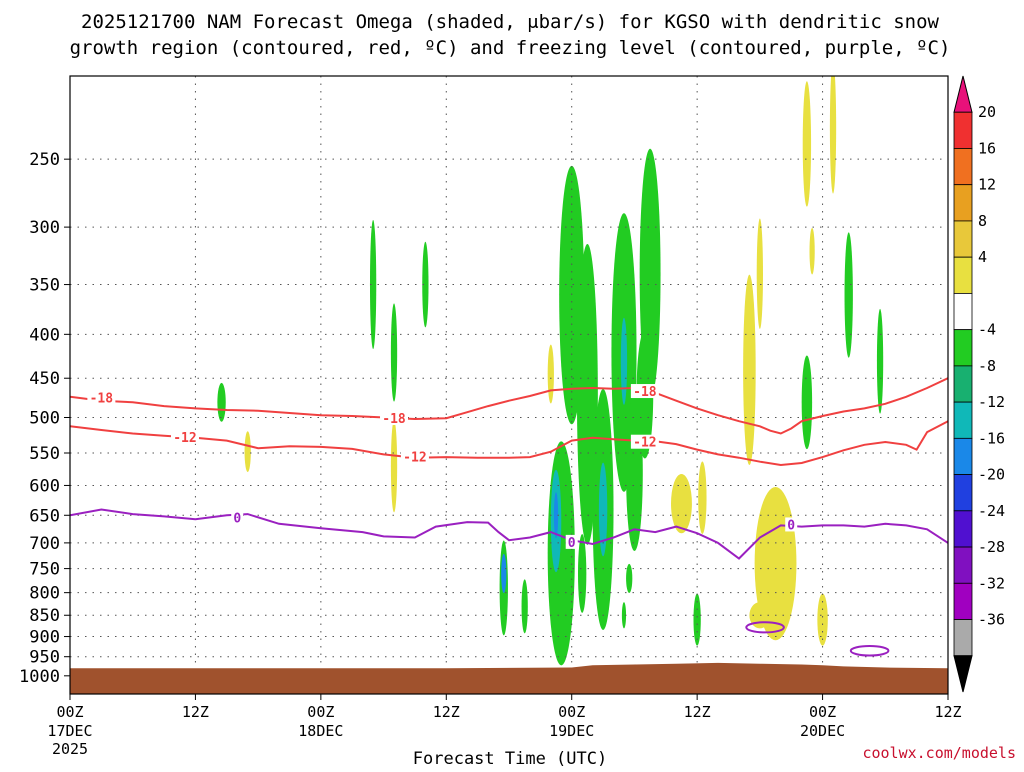 Image resolution: width=1024 pixels, height=772 pixels. I want to click on colorbar-label-2: 12, so click(987, 185).